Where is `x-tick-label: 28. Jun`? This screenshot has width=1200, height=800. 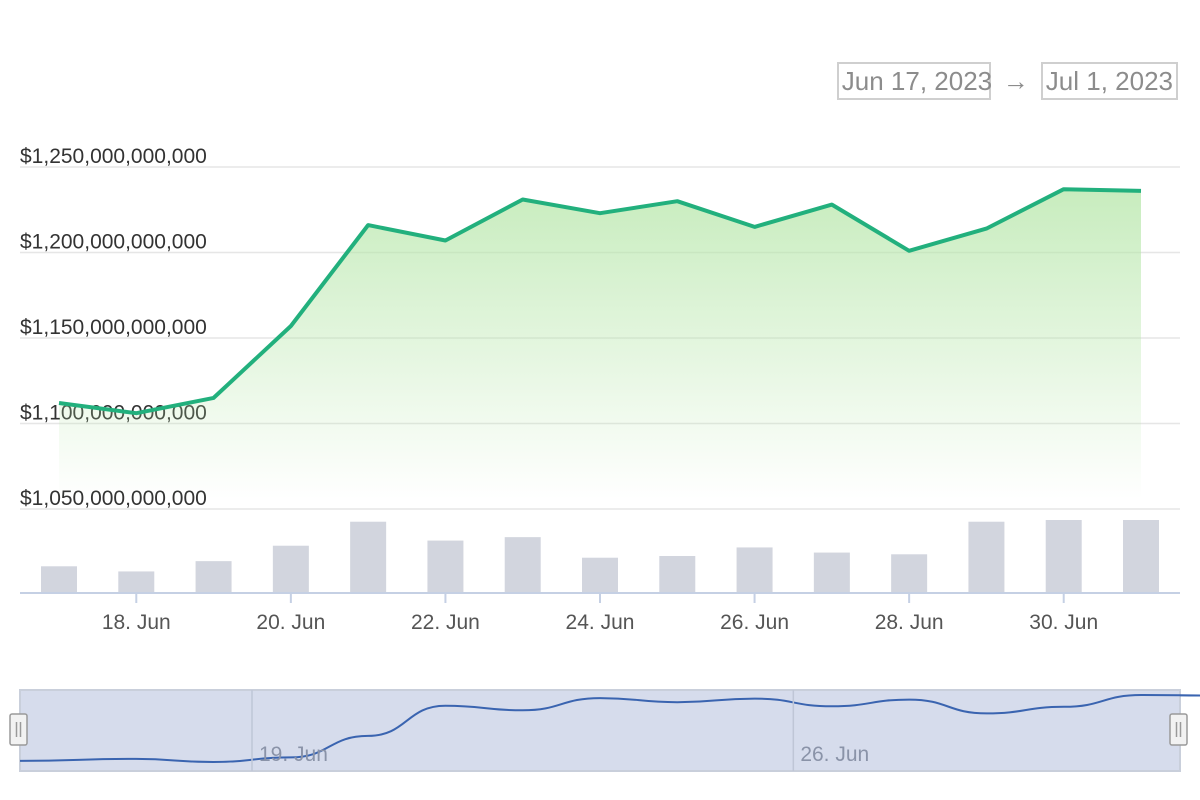 x-tick-label: 28. Jun is located at coordinates (909, 622).